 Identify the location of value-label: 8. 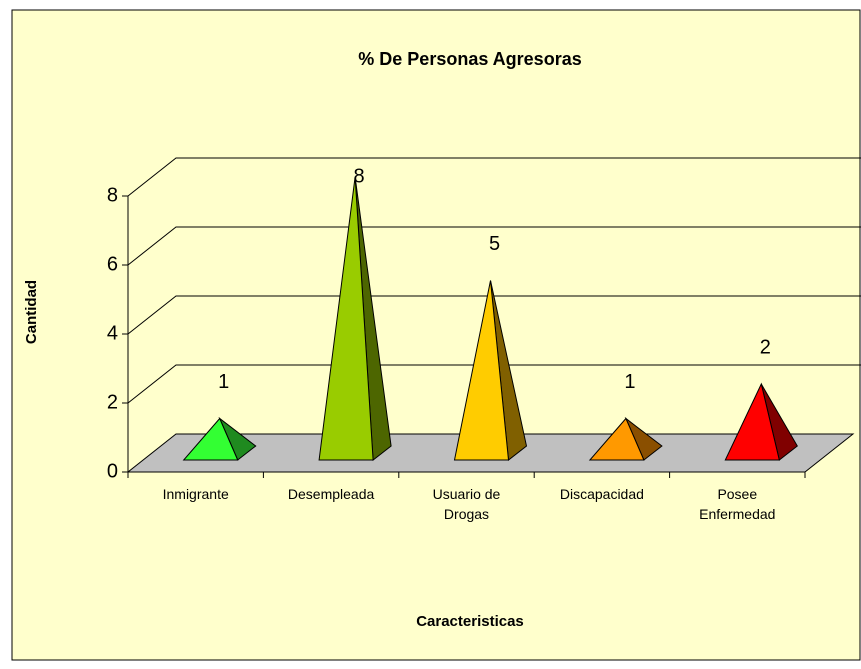
(359, 176).